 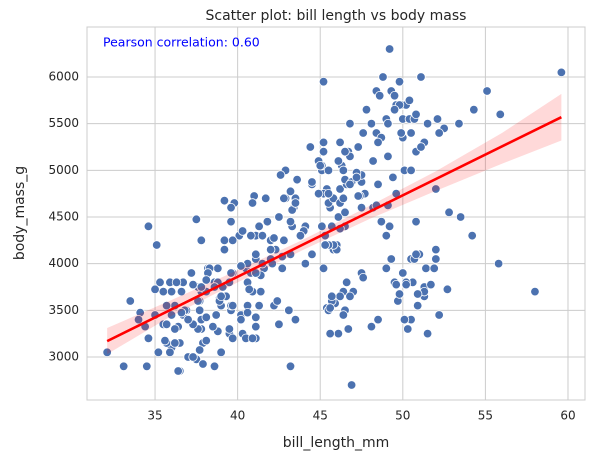 What do you see at coordinates (237, 416) in the screenshot?
I see `x-tick-label: 40` at bounding box center [237, 416].